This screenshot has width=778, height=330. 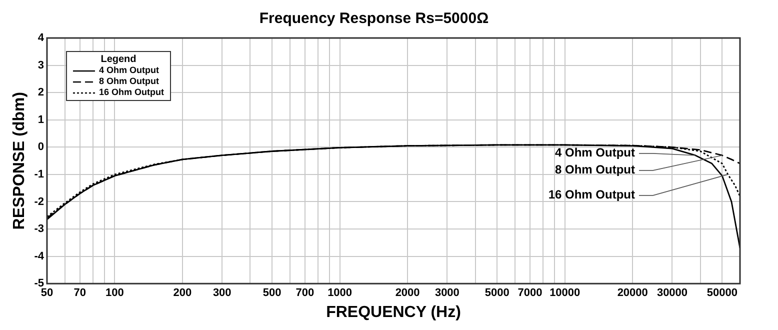 I want to click on x-tick-label: 200, so click(x=182, y=293).